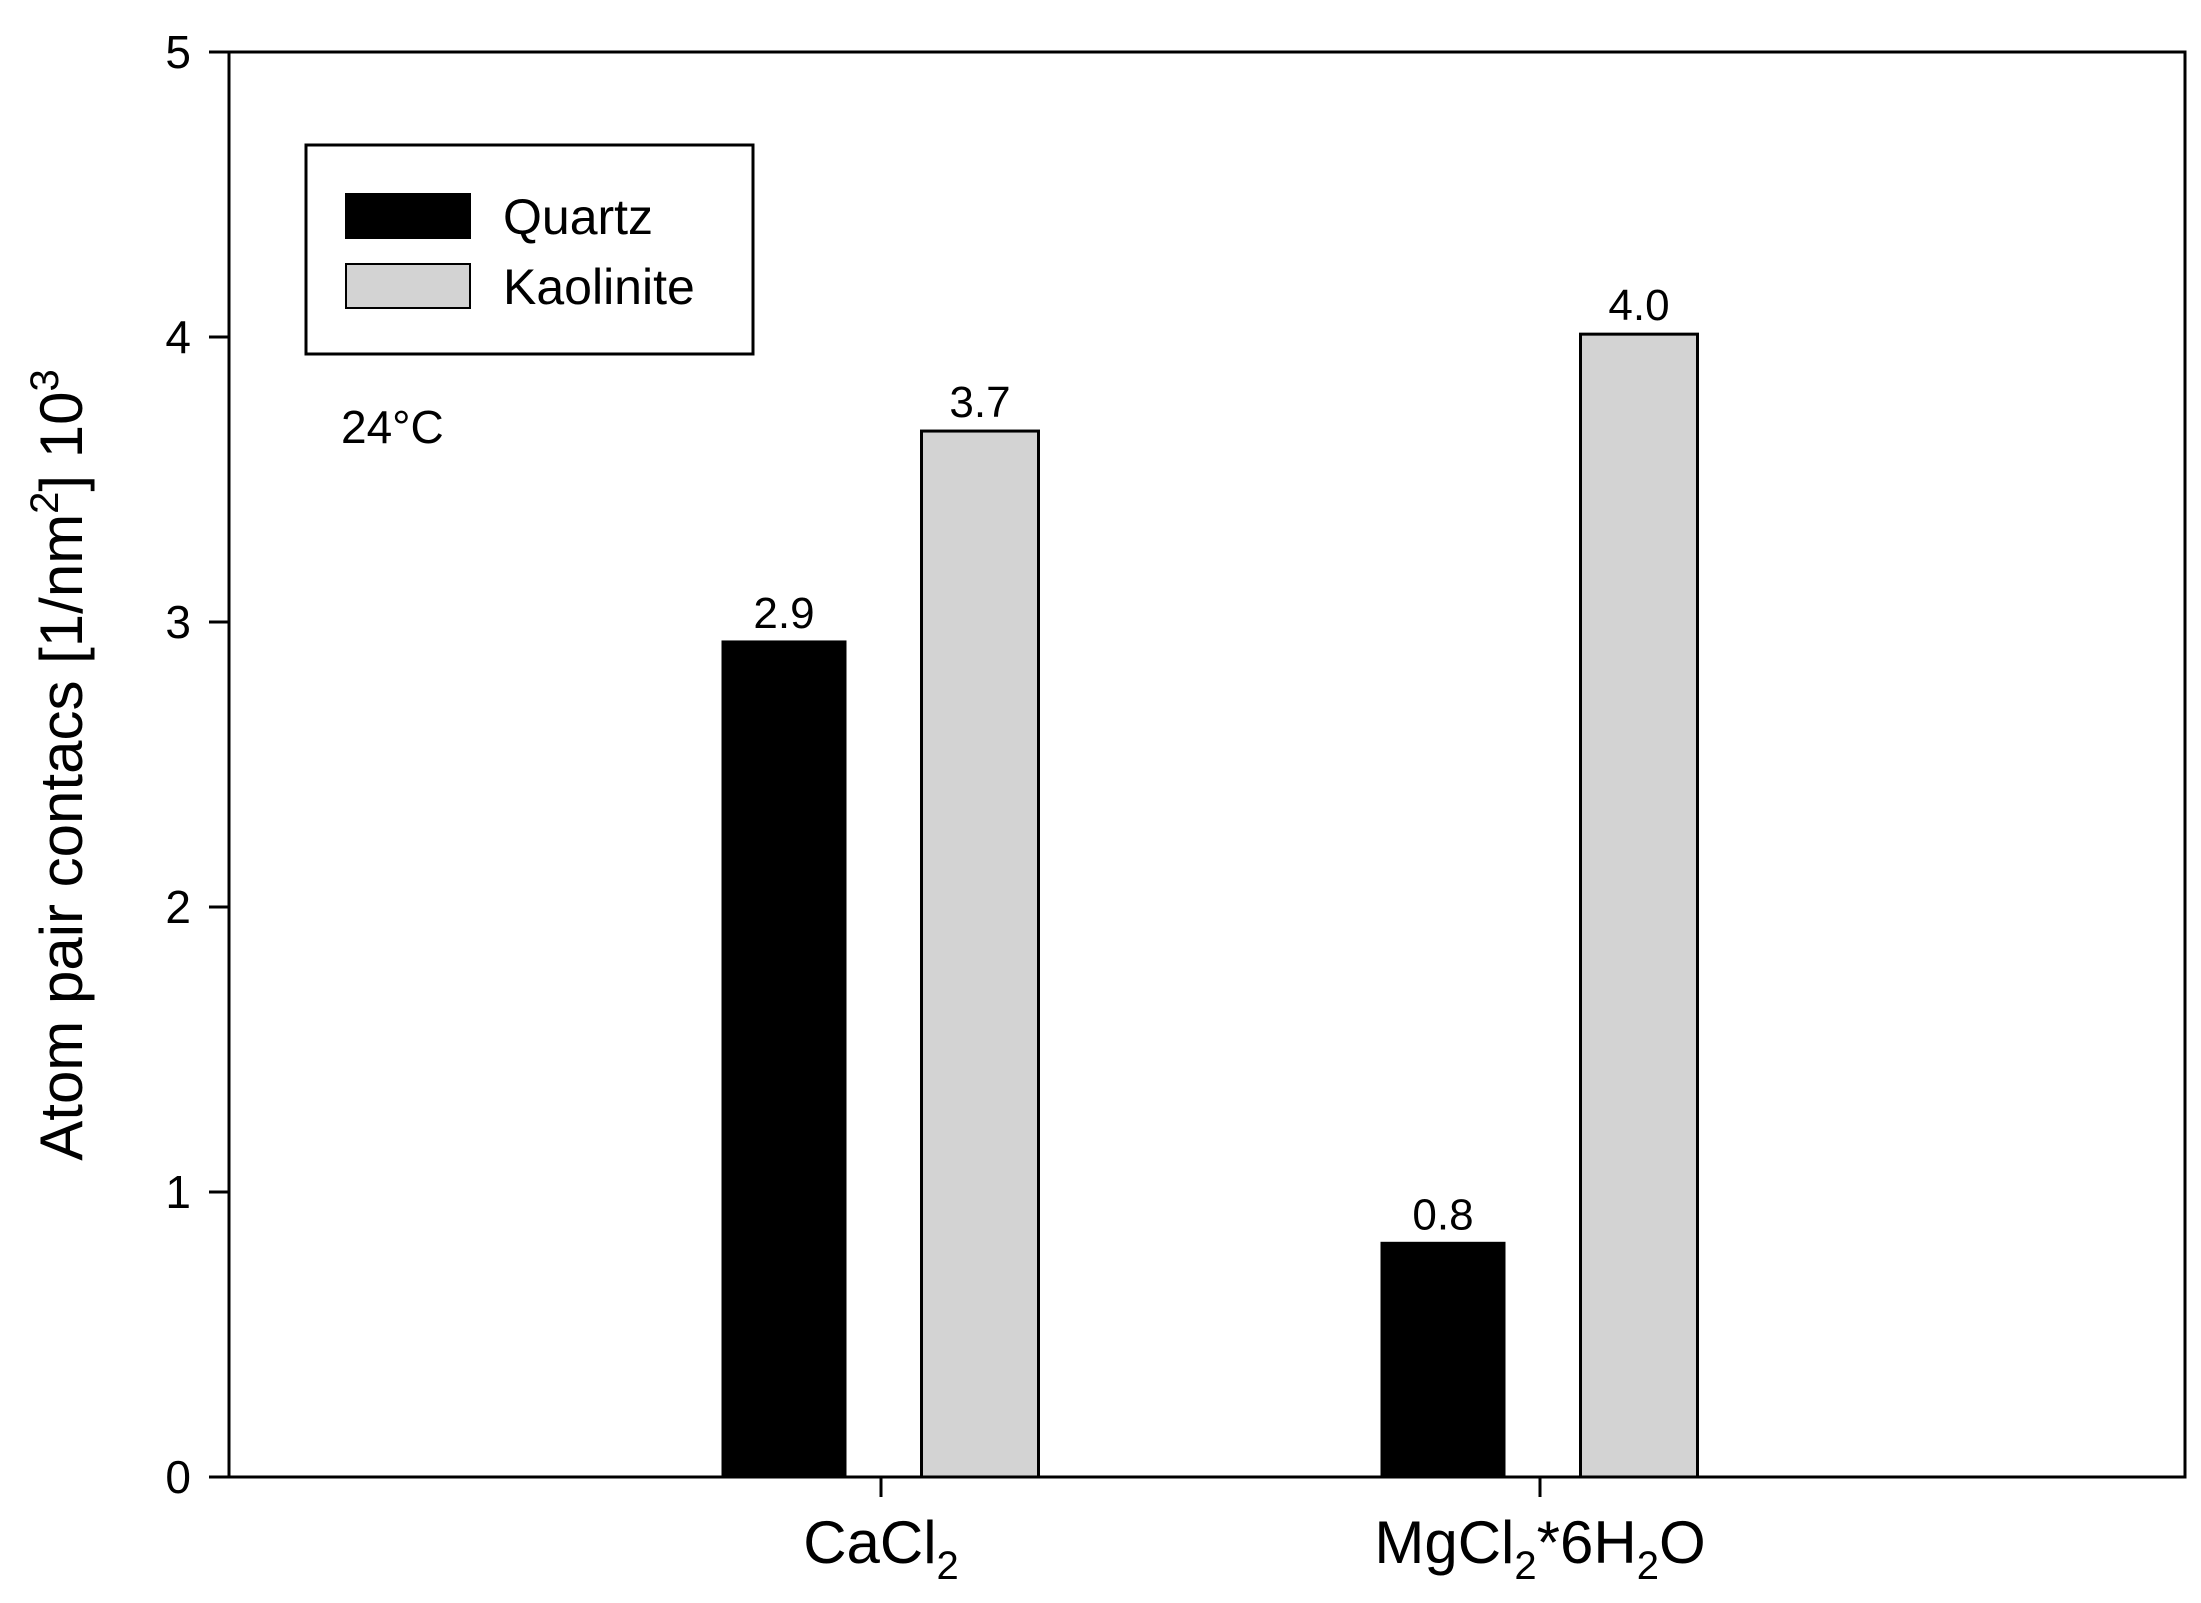 Image resolution: width=2201 pixels, height=1603 pixels. I want to click on temperature-annotation: 24°C, so click(392, 427).